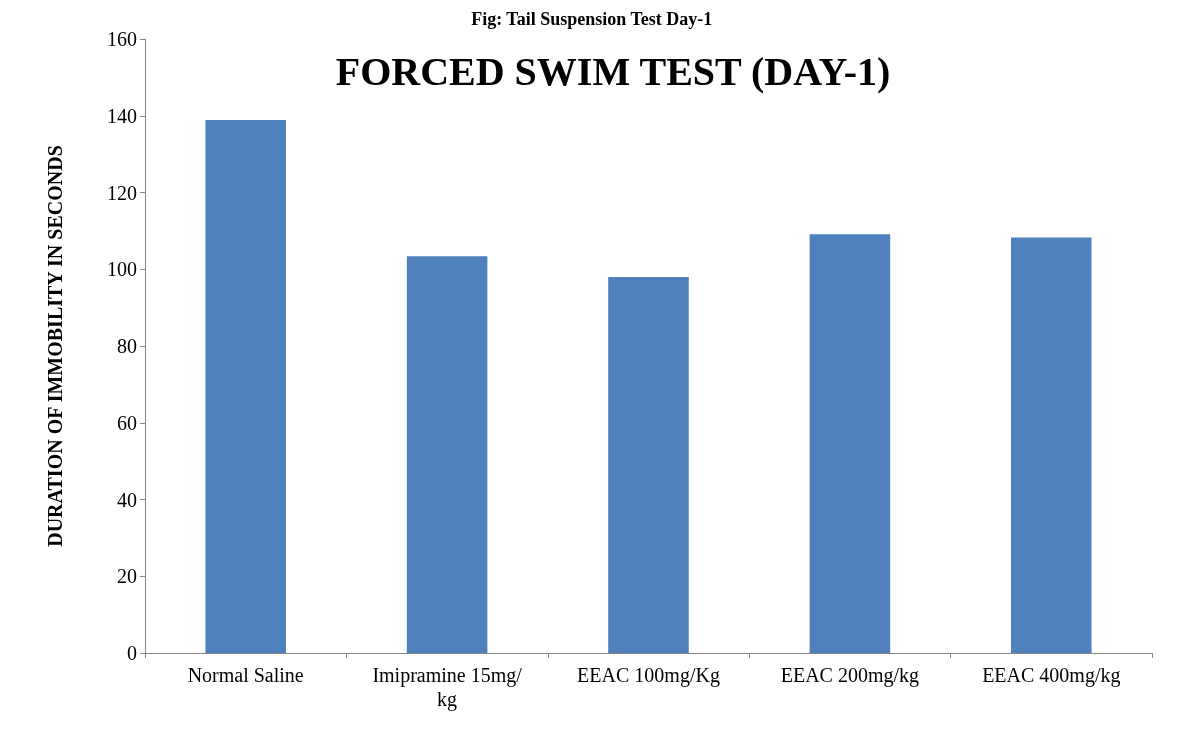 This screenshot has width=1184, height=748. Describe the element at coordinates (127, 422) in the screenshot. I see `y-tick-label: 60` at that location.